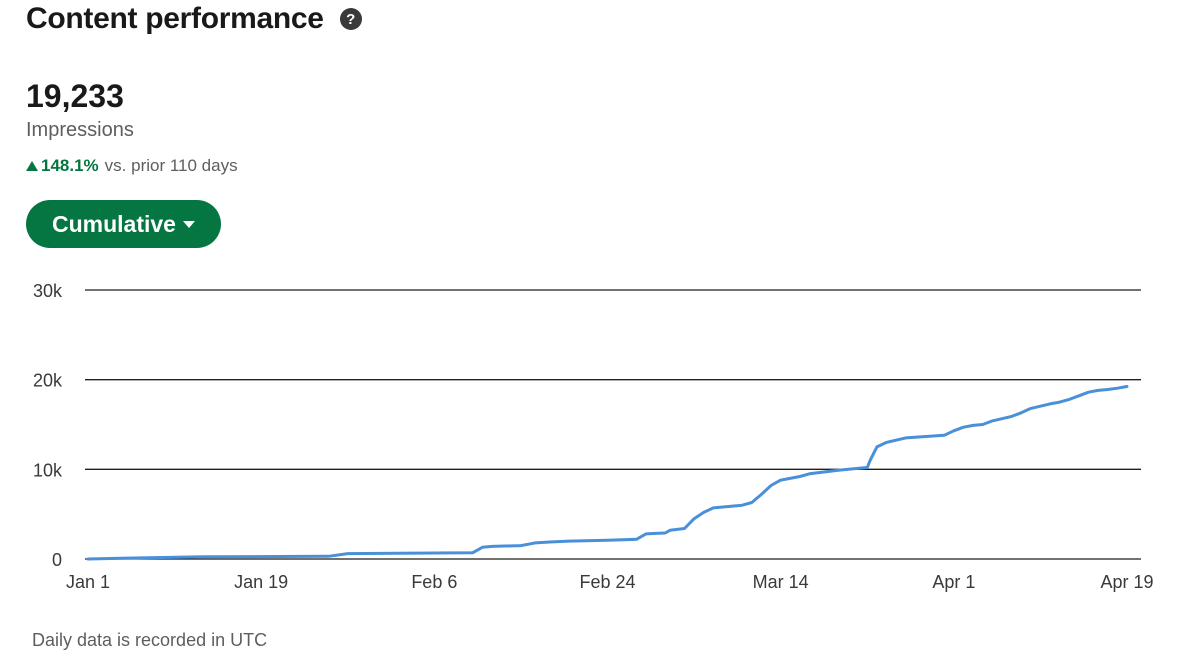 This screenshot has height=663, width=1200. What do you see at coordinates (261, 582) in the screenshot?
I see `x-tick-label: Jan 19` at bounding box center [261, 582].